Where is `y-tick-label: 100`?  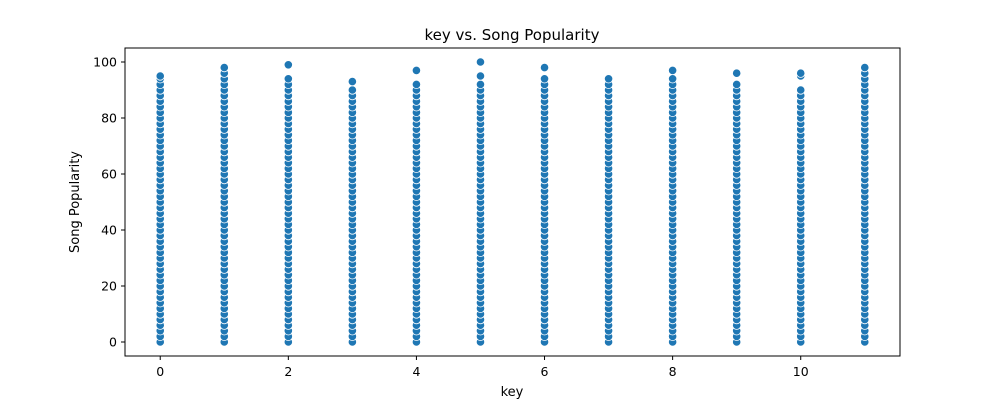
y-tick-label: 100 is located at coordinates (105, 62).